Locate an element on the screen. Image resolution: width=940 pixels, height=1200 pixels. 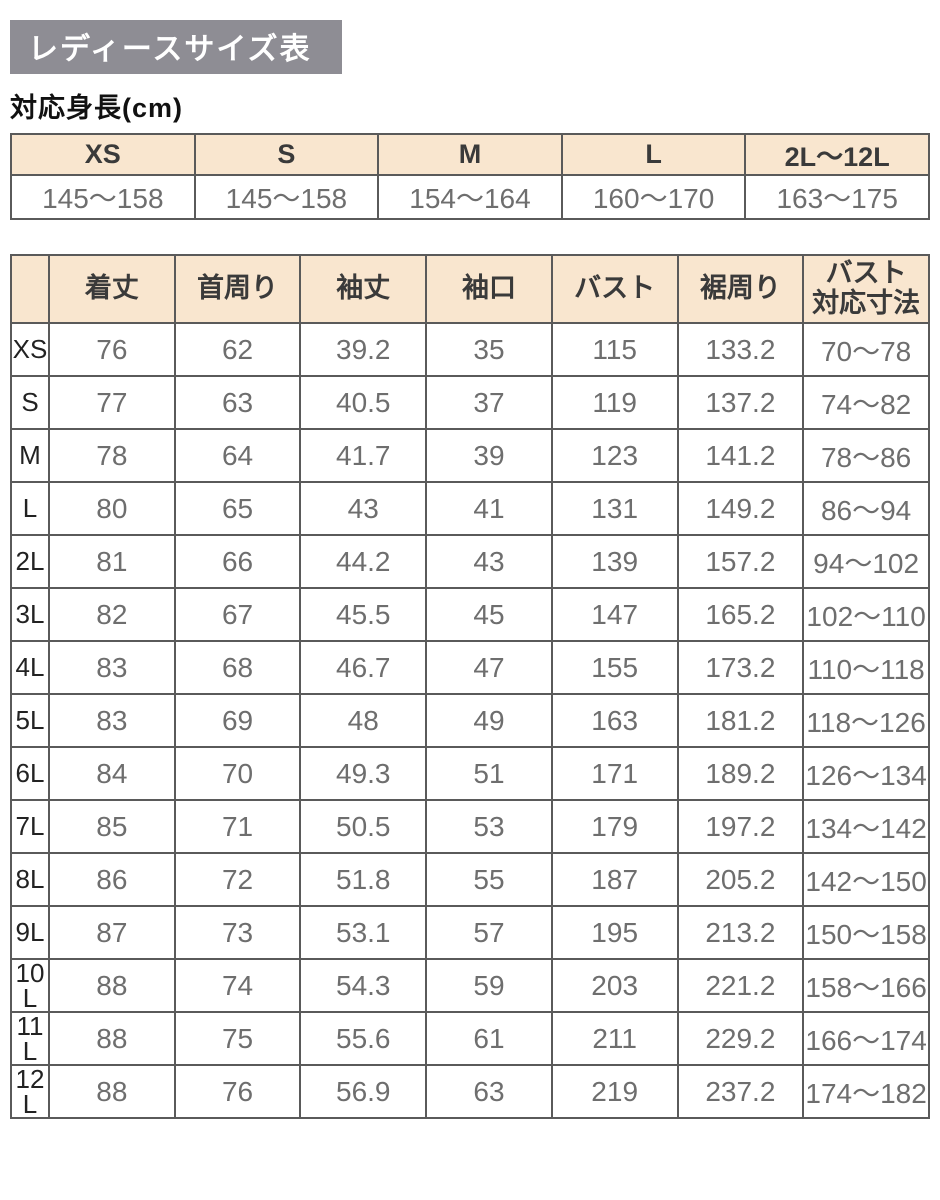
measurement-cell: 126〜134 is located at coordinates (866, 773).